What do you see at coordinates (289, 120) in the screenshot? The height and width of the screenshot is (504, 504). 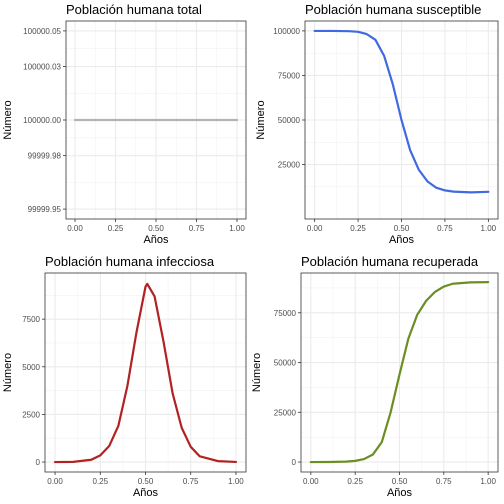 I see `panel-susceptible-y-tick-label: 50000` at bounding box center [289, 120].